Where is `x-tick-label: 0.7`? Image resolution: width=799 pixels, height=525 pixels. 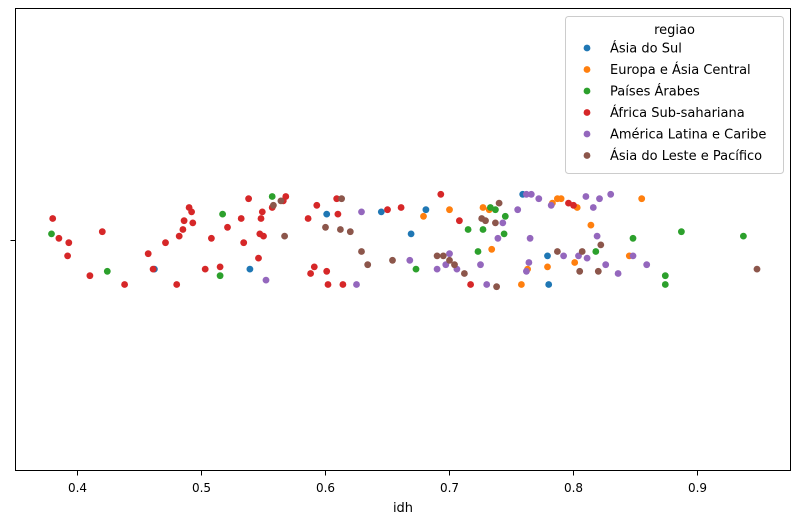
x-tick-label: 0.7 is located at coordinates (449, 488).